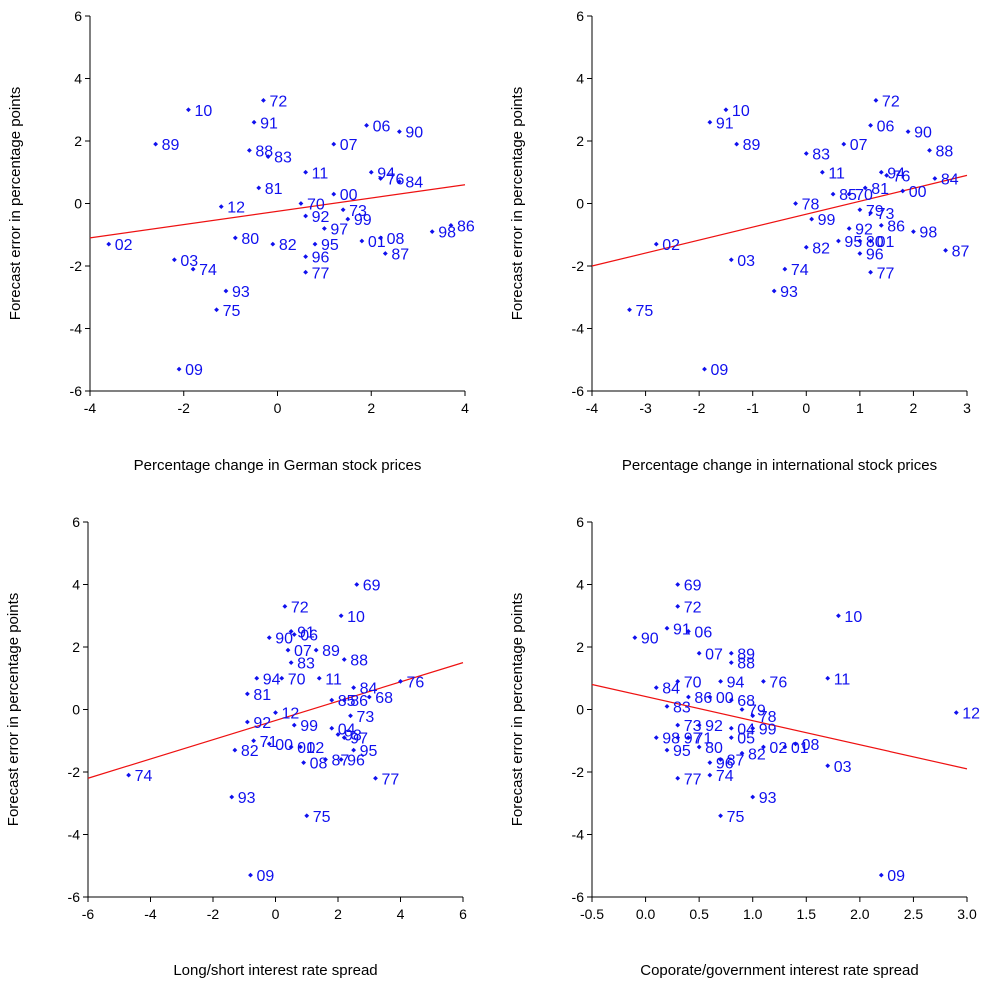 The height and width of the screenshot is (982, 992). What do you see at coordinates (78, 16) in the screenshot?
I see `y-tick-label: 6` at bounding box center [78, 16].